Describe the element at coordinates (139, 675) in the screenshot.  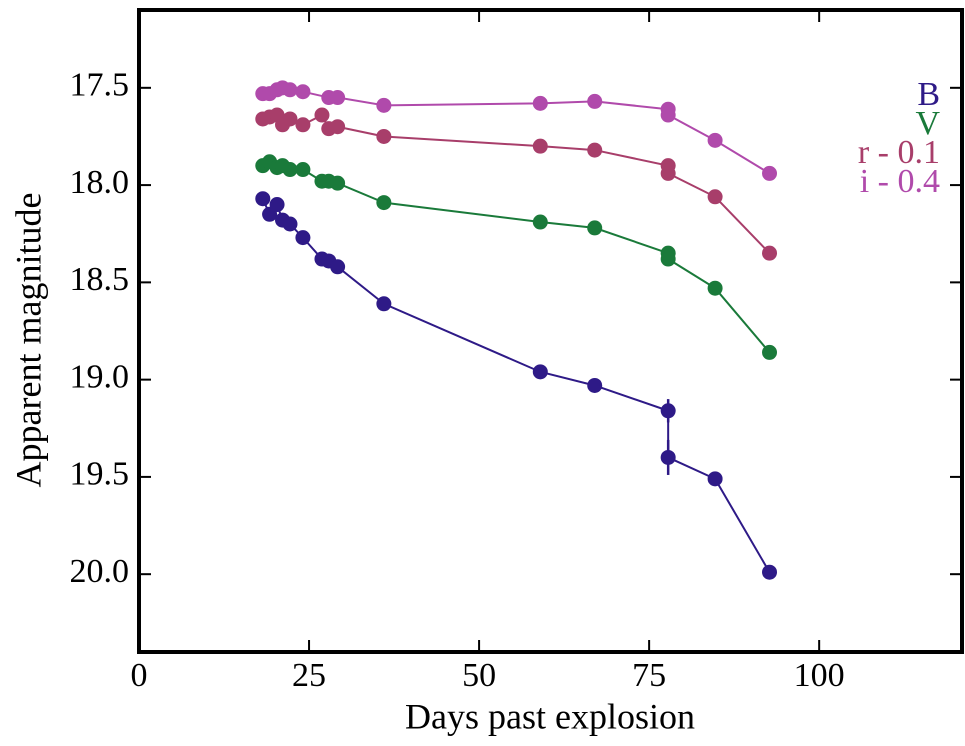
I see `x-tick-label: 0` at that location.